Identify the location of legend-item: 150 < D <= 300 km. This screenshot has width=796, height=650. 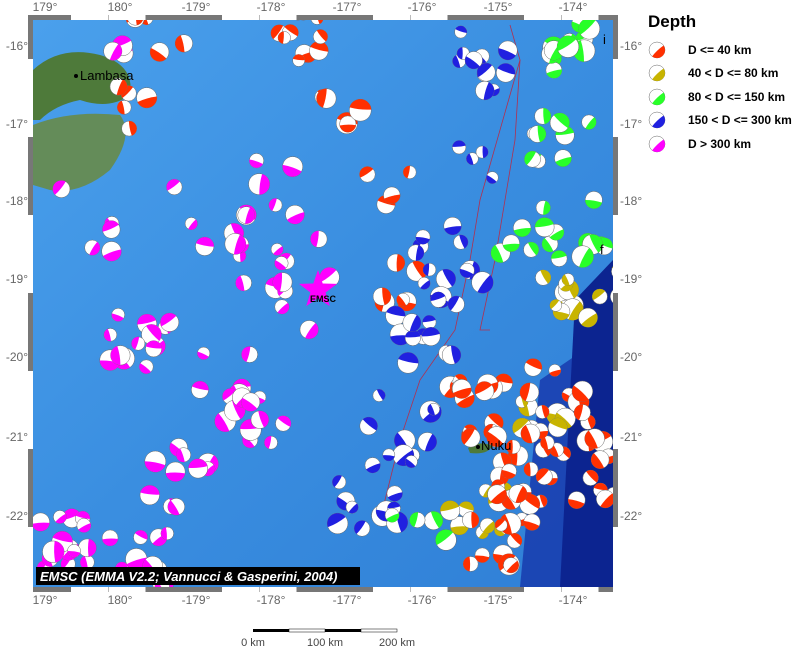
(720, 121).